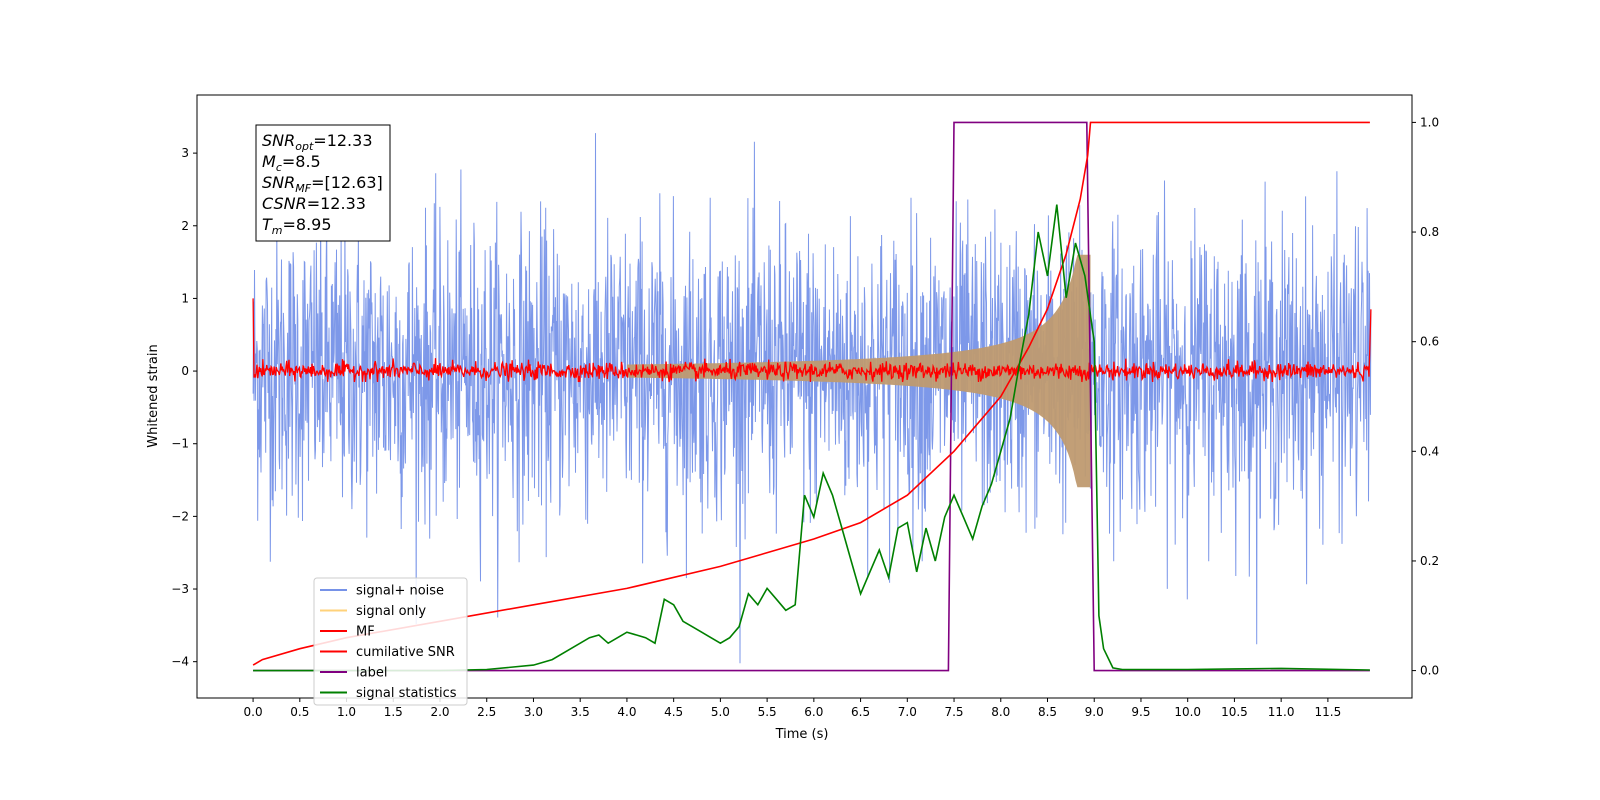  Describe the element at coordinates (860, 712) in the screenshot. I see `x-tick-label: 6.5` at that location.